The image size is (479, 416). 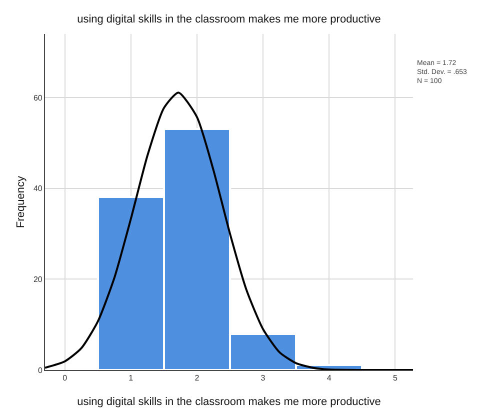 What do you see at coordinates (38, 279) in the screenshot?
I see `y-tick-label: 20` at bounding box center [38, 279].